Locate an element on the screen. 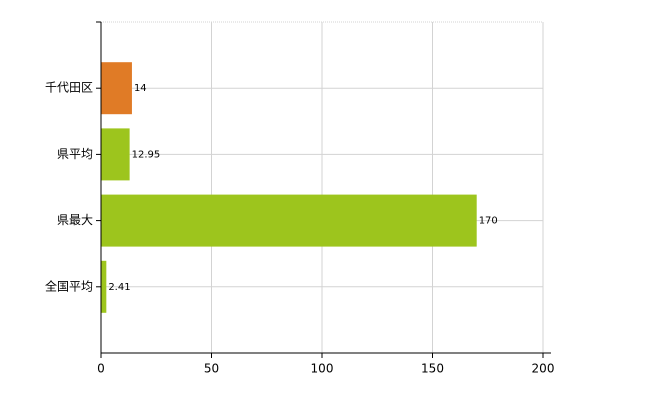 This screenshot has height=400, width=650. y-tick-label: 全国平均 is located at coordinates (69, 285).